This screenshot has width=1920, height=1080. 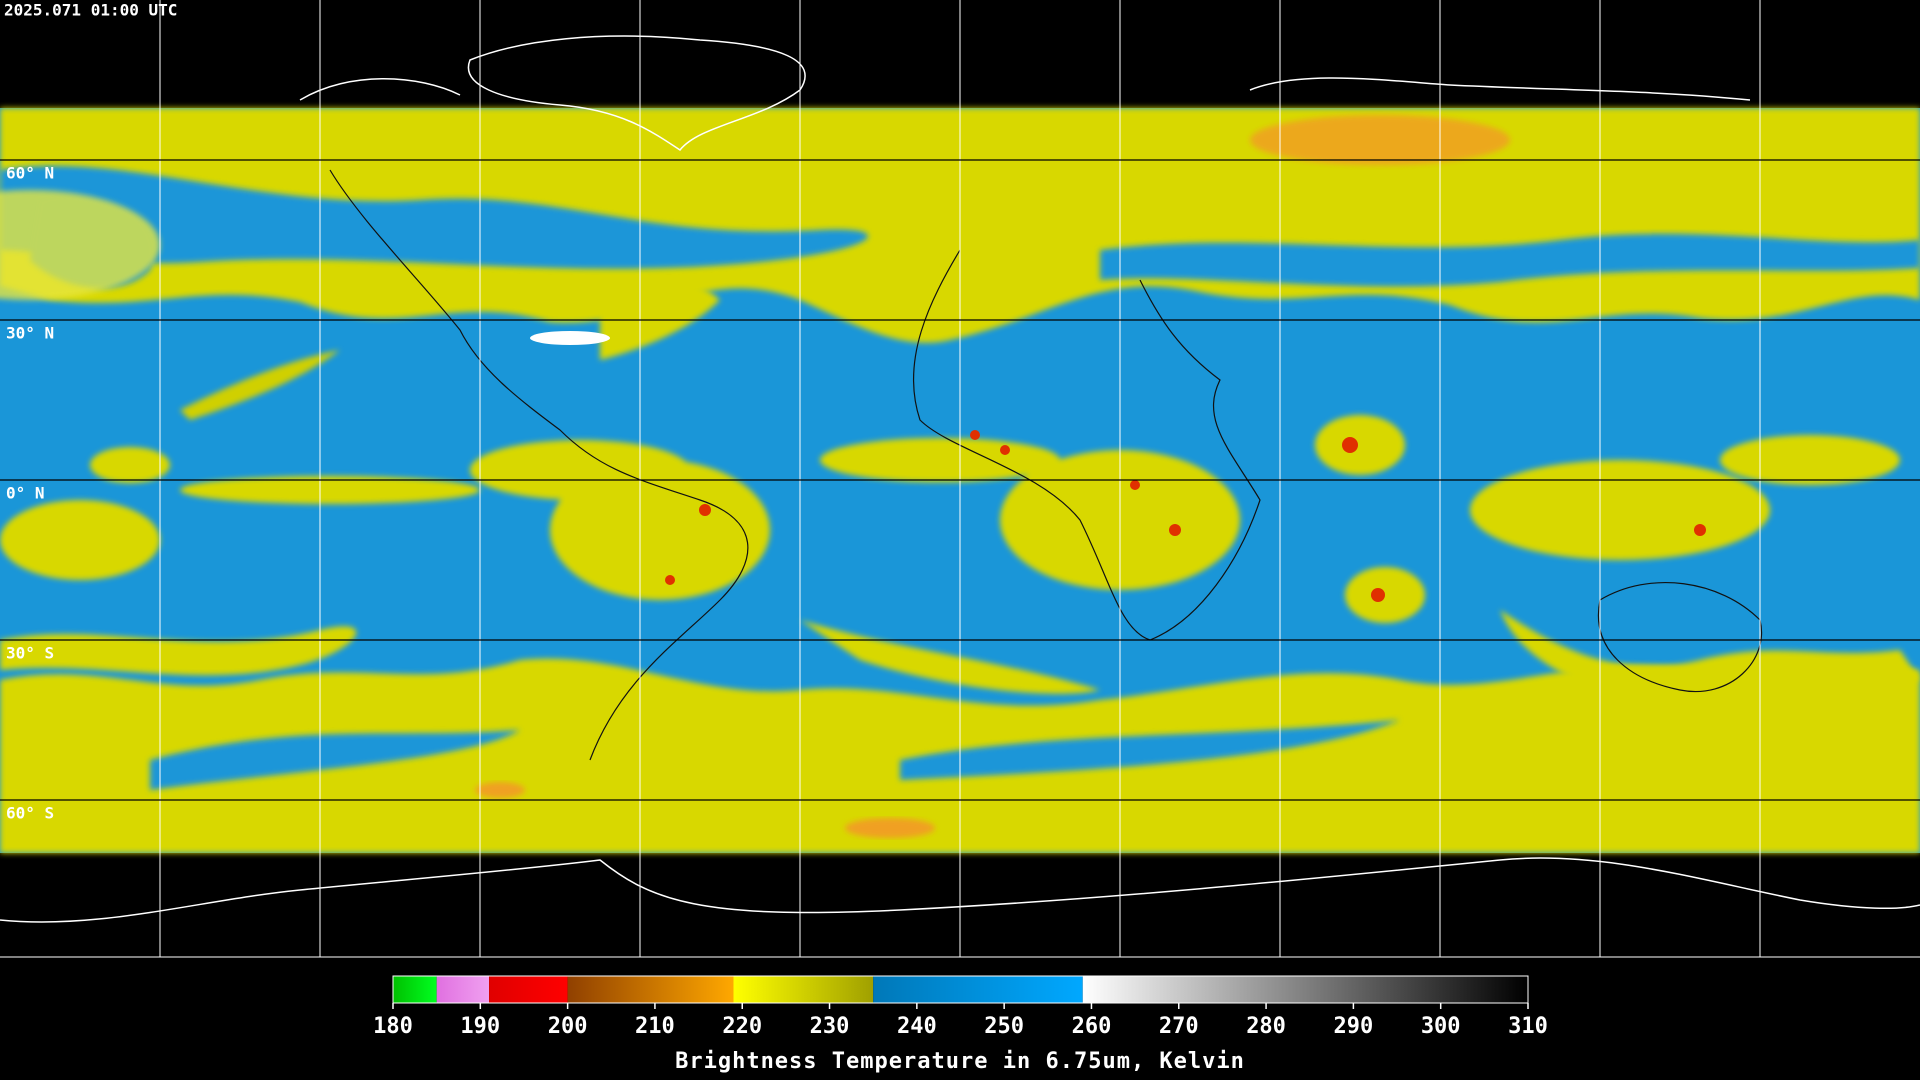 I want to click on latitude-label: 60° N, so click(x=30, y=173).